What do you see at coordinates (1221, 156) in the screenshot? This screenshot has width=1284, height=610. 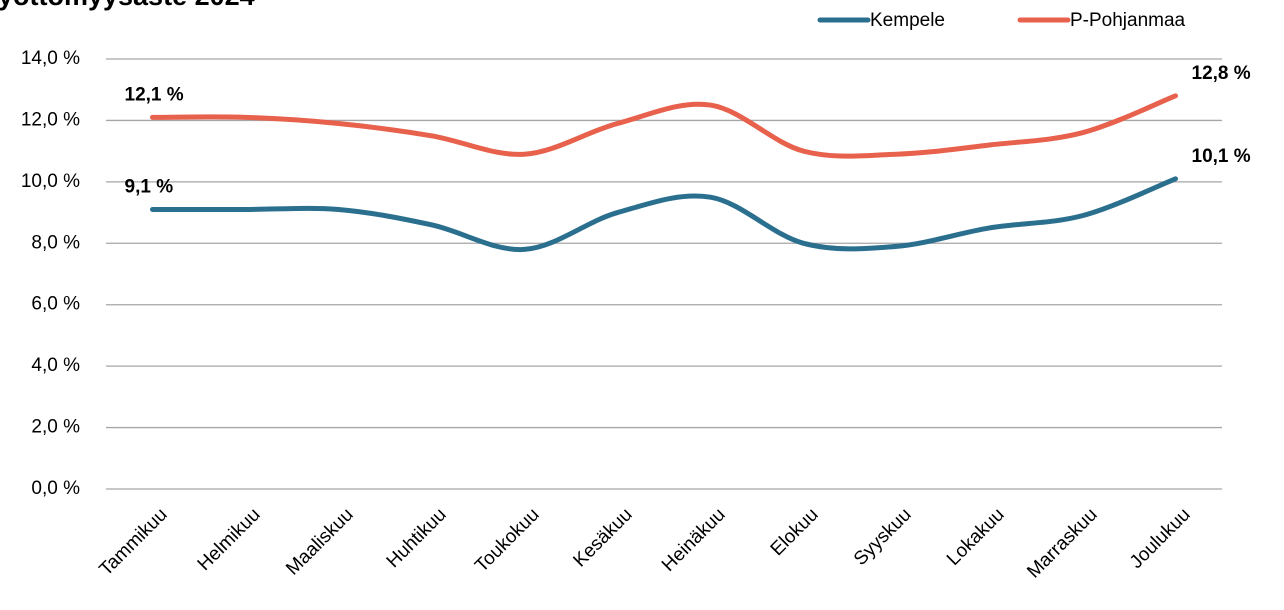 I see `data-label: 10,1 %` at bounding box center [1221, 156].